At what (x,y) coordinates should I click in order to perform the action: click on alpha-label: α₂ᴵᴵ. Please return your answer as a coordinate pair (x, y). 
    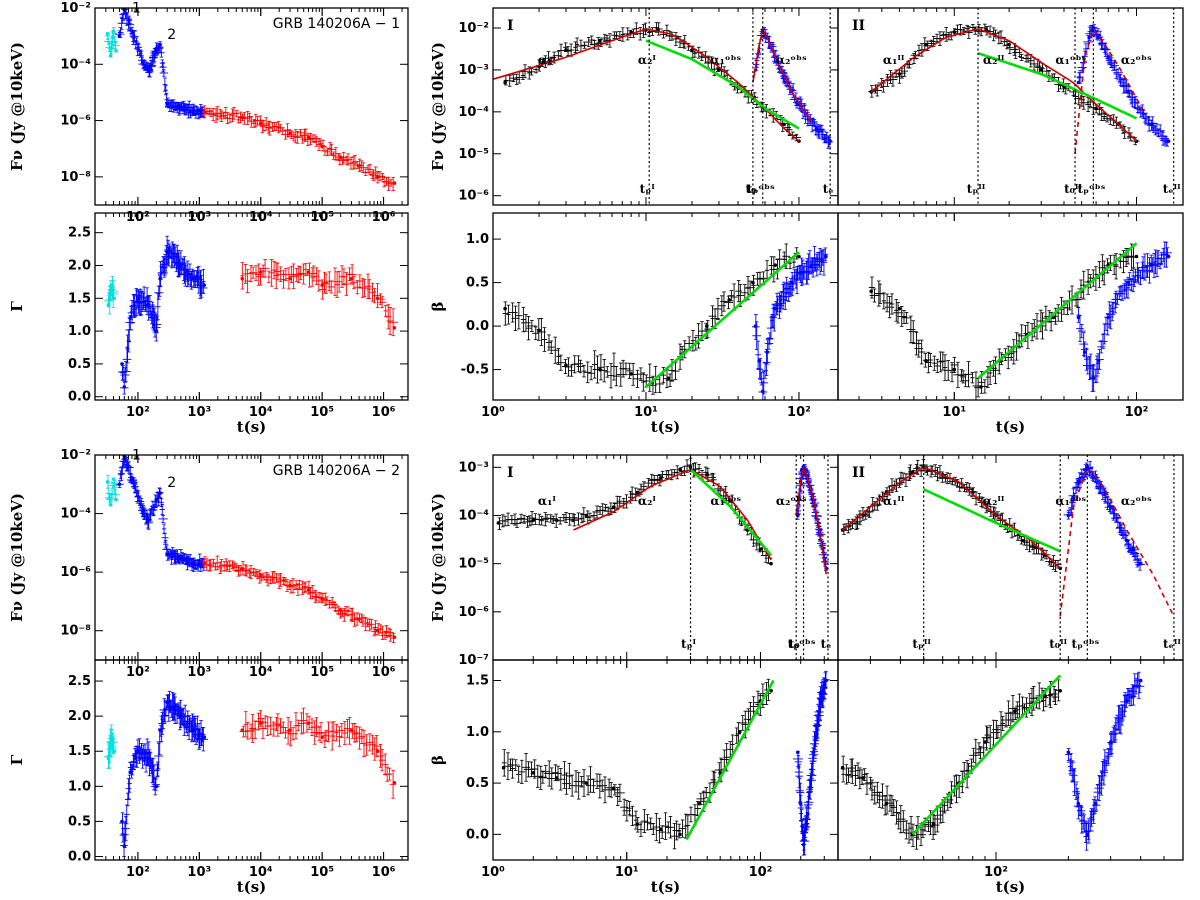
    Looking at the image, I should click on (994, 60).